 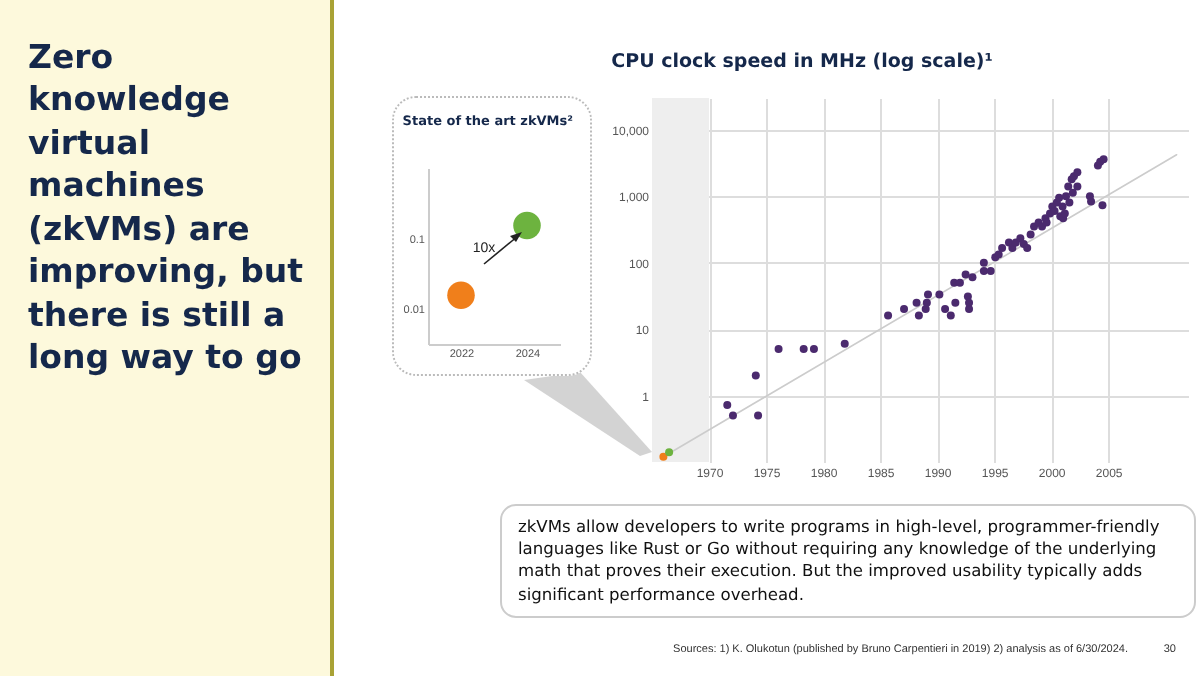 I want to click on text: zkVMs allow developers to write programs in high-level, programmer-friendly languages like Rust or Go without requiring any knowledge of the underlying math that proves their execution. But the improved usability typically adds significant performance overhead., so click(x=848, y=561).